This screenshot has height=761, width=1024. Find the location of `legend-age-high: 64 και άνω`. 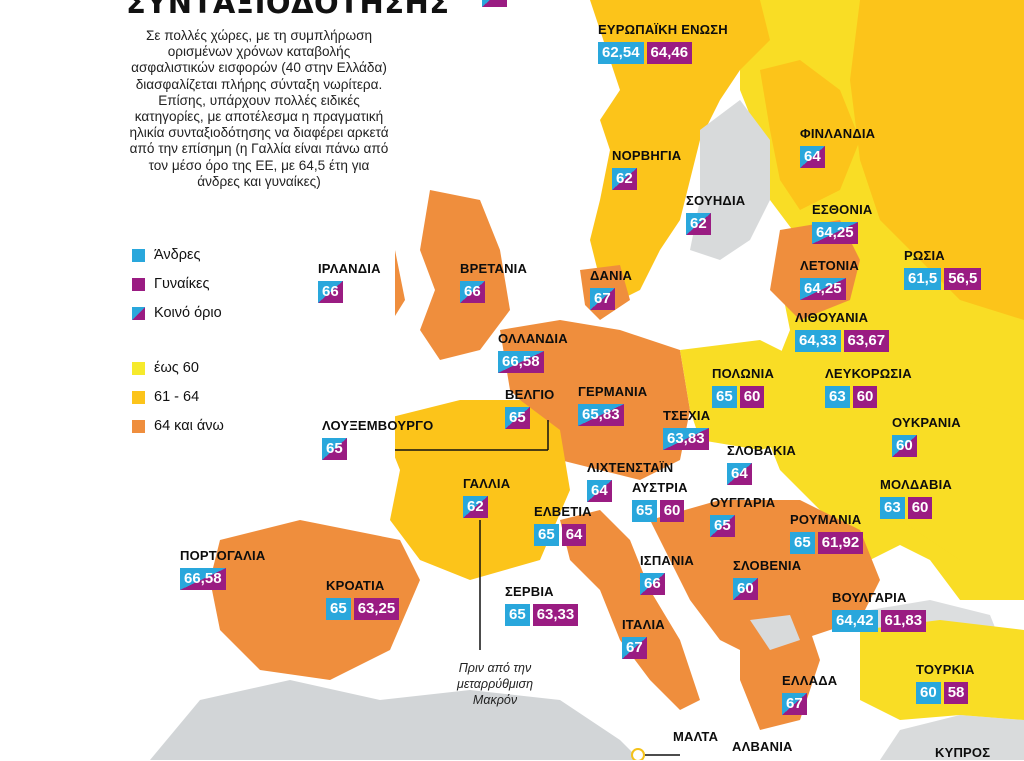

legend-age-high: 64 και άνω is located at coordinates (232, 426).